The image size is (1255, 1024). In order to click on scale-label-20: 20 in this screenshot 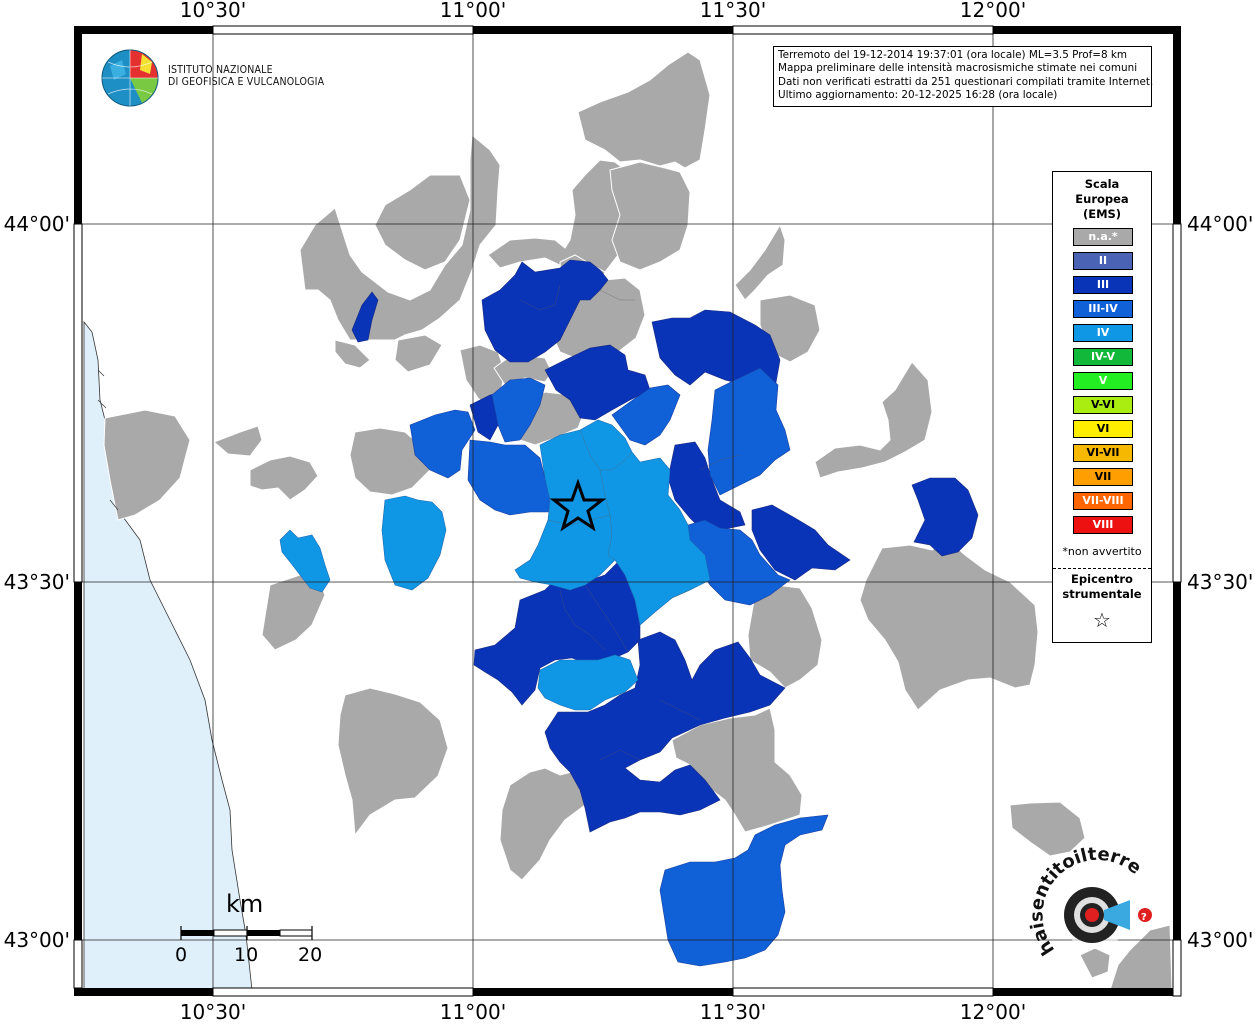, I will do `click(310, 955)`.